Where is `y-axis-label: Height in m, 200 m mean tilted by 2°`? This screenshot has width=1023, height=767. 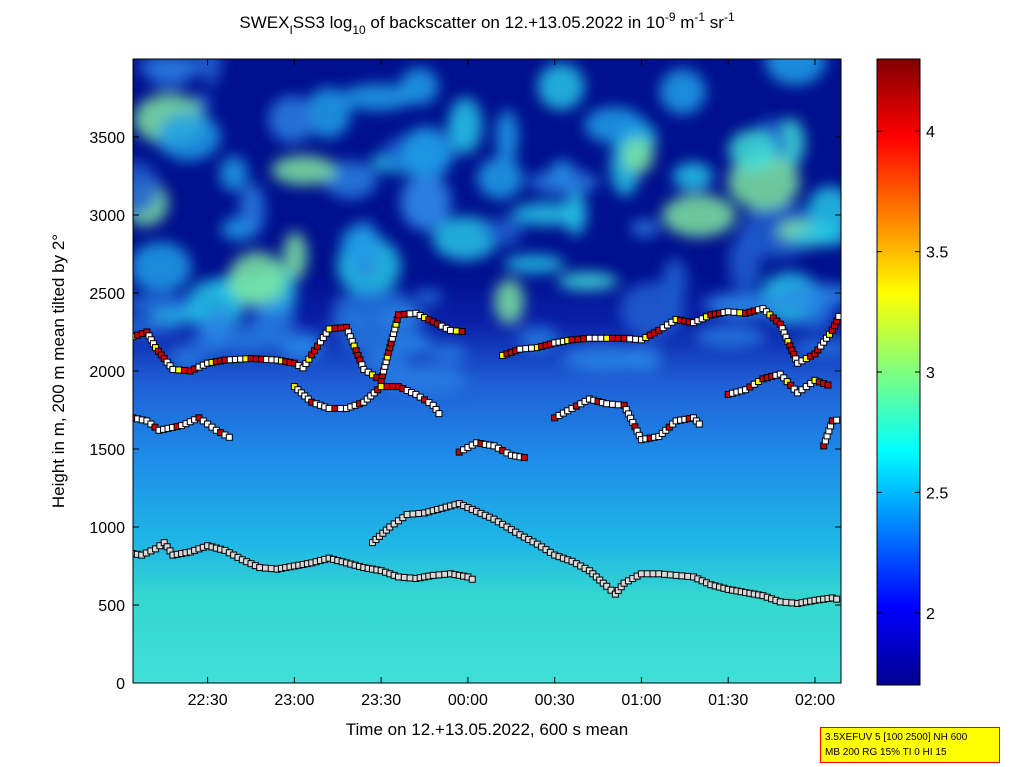 y-axis-label: Height in m, 200 m mean tilted by 2° is located at coordinates (58, 371).